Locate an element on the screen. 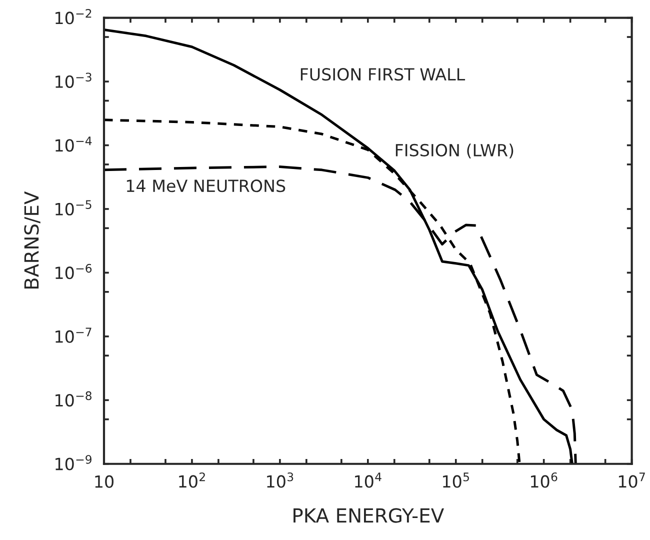 This screenshot has height=540, width=650. y-tick-label: 10$^{−5}$ is located at coordinates (74, 208).